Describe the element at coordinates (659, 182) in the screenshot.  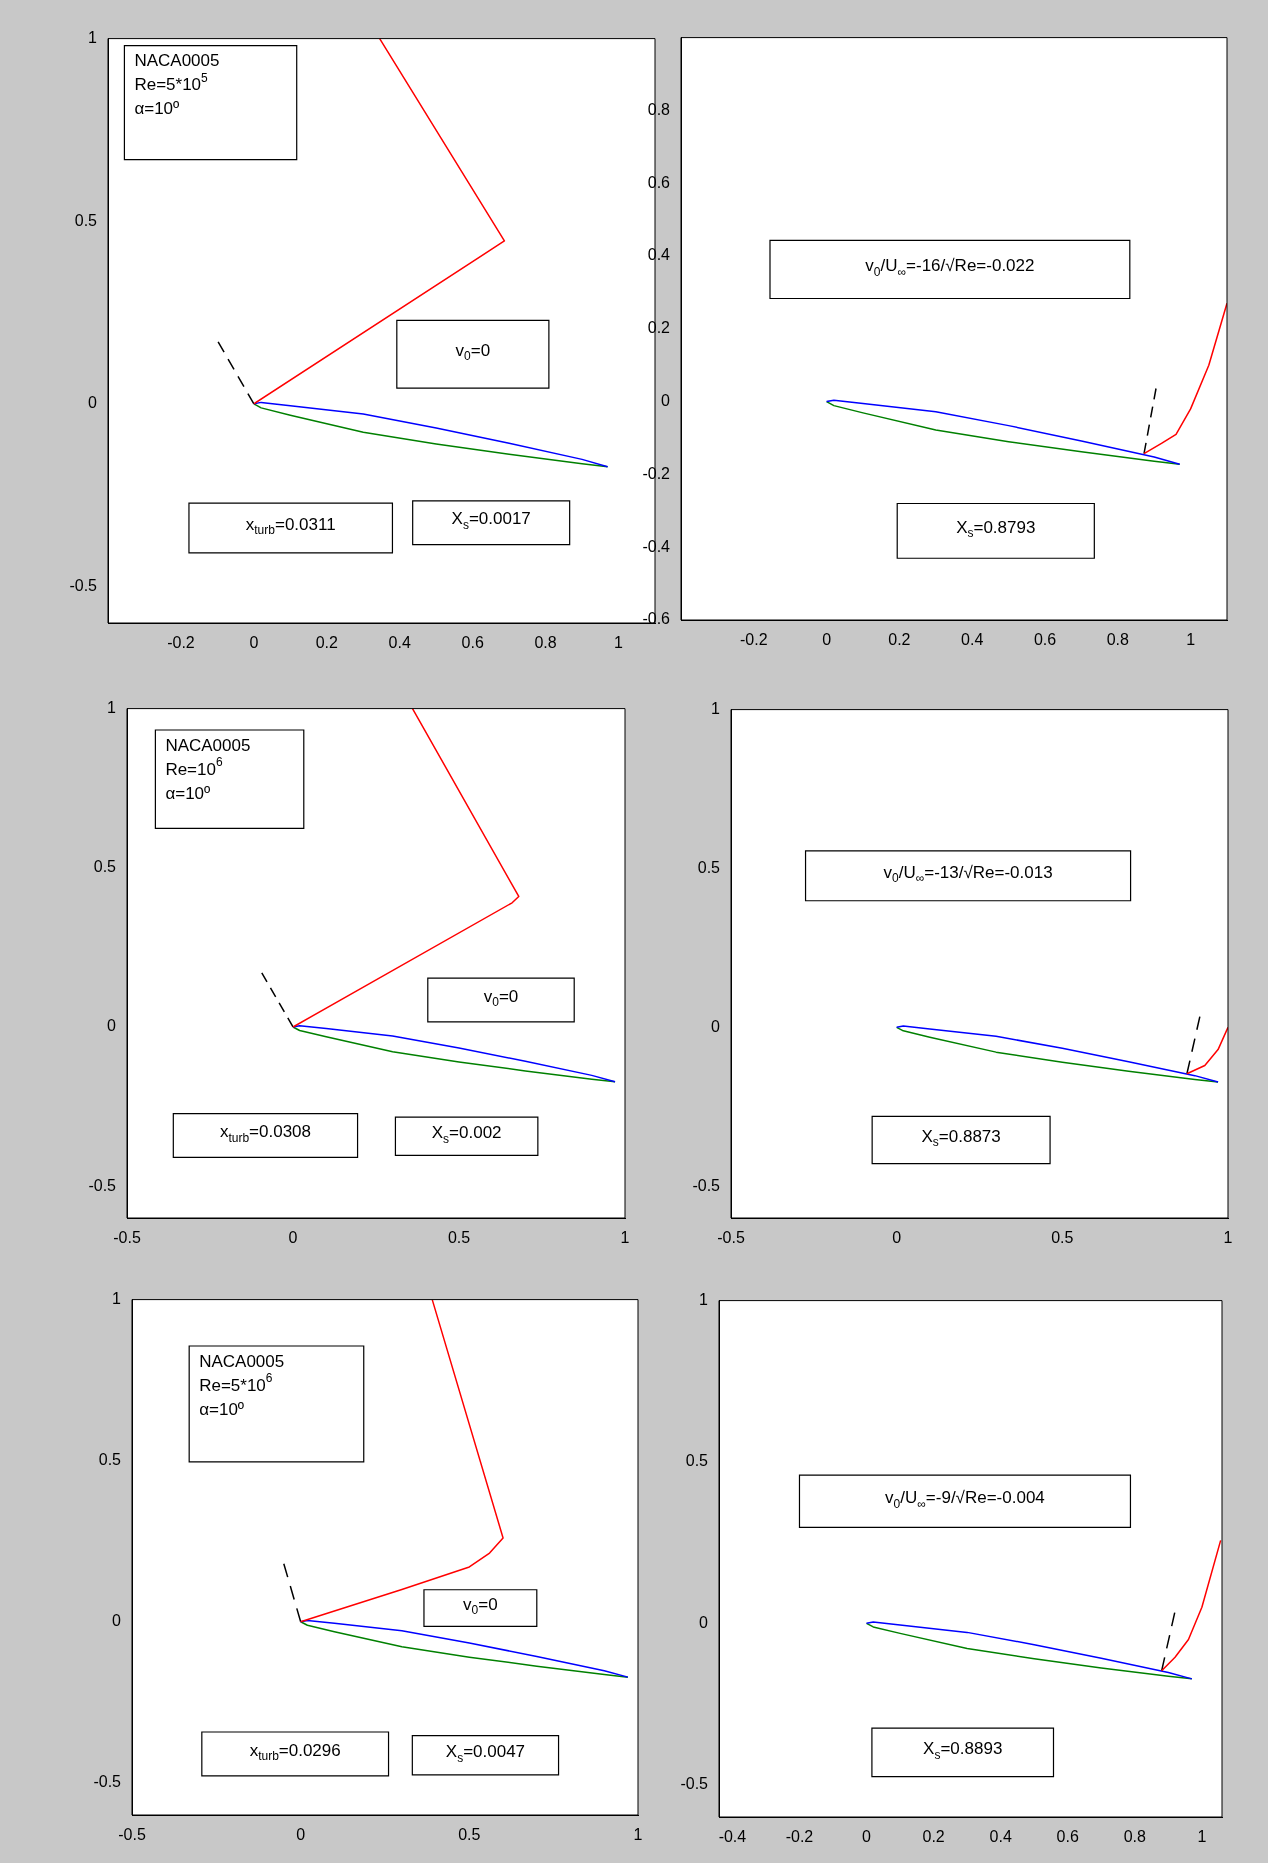
I see `y-tick-label: 0.6` at that location.